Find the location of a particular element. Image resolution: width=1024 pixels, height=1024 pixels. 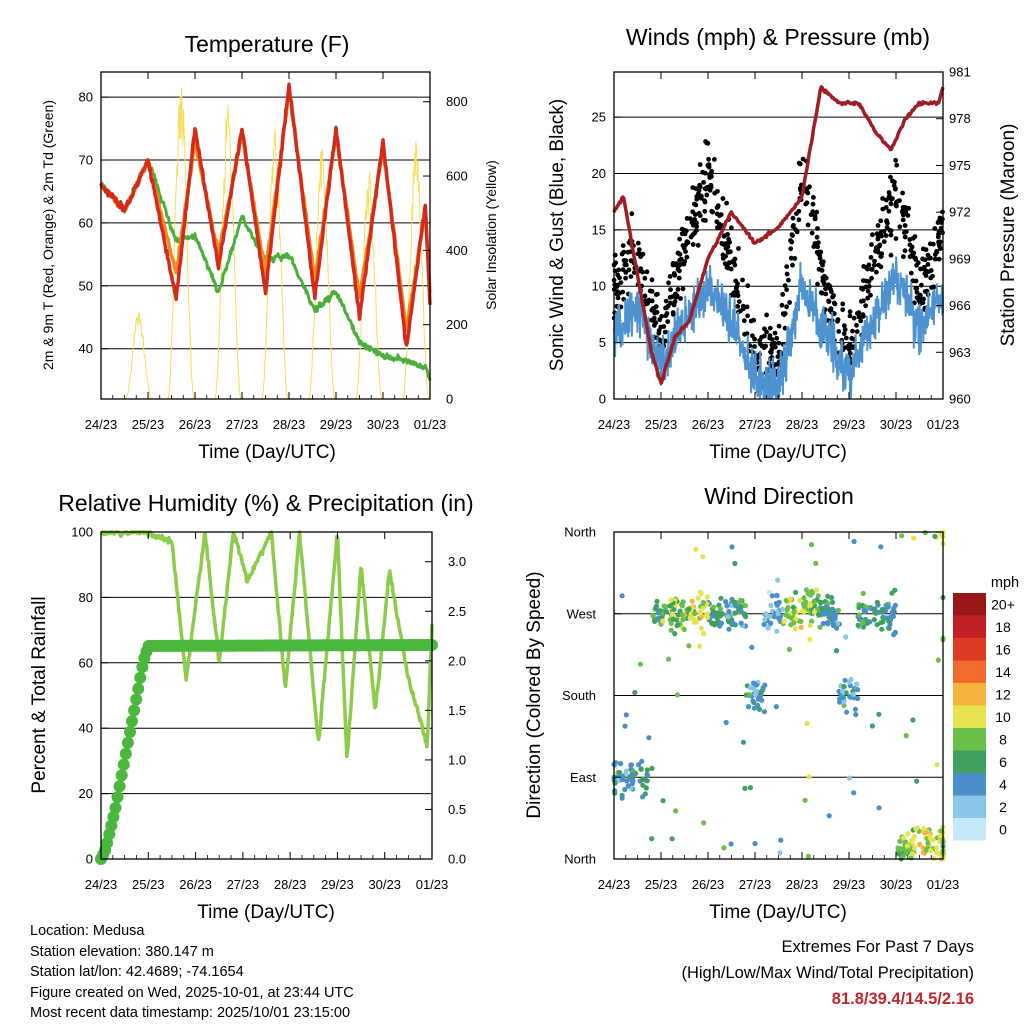

solar-day-curve is located at coordinates (181, 243).